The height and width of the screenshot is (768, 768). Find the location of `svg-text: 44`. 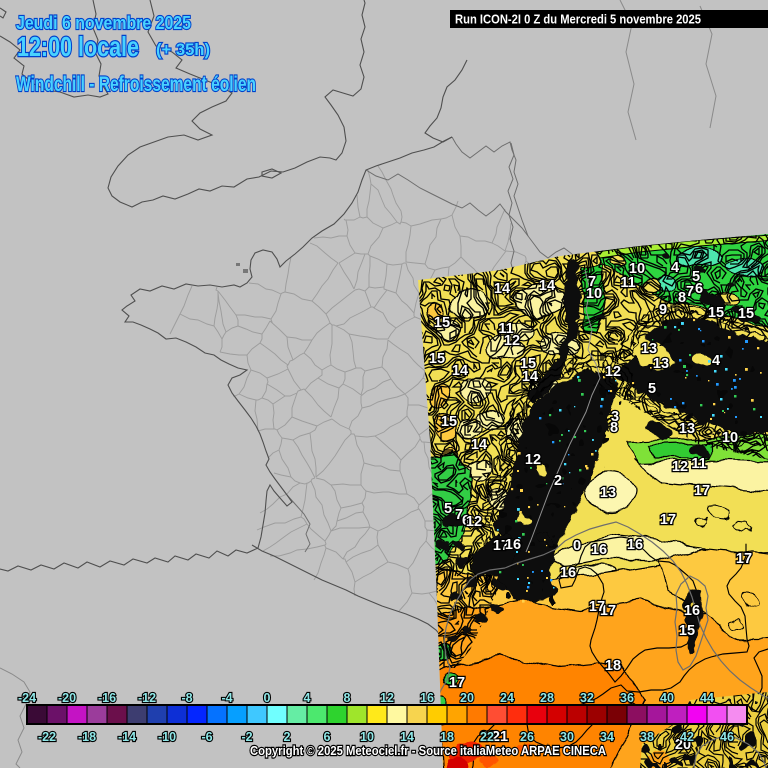

svg-text: 44 is located at coordinates (707, 698).